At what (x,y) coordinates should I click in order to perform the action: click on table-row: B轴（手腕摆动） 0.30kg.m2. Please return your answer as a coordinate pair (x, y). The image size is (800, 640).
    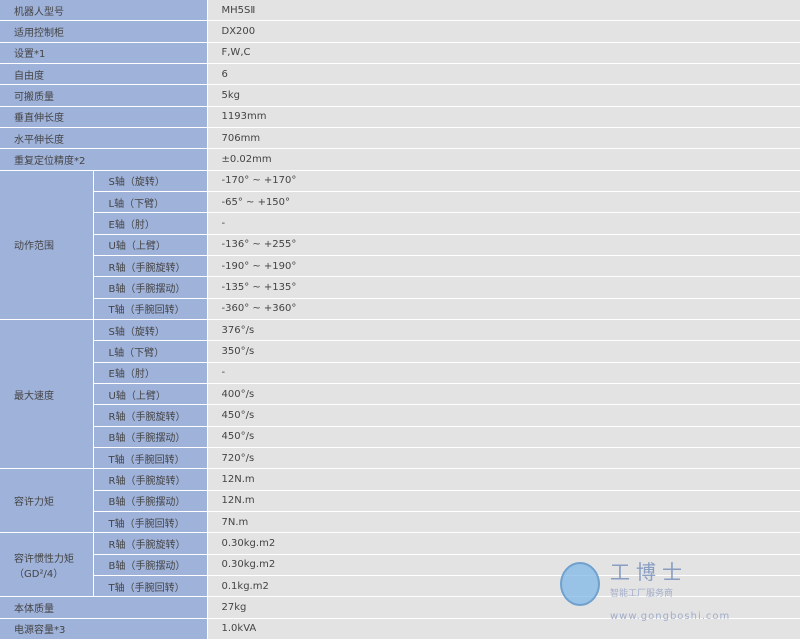
    Looking at the image, I should click on (400, 565).